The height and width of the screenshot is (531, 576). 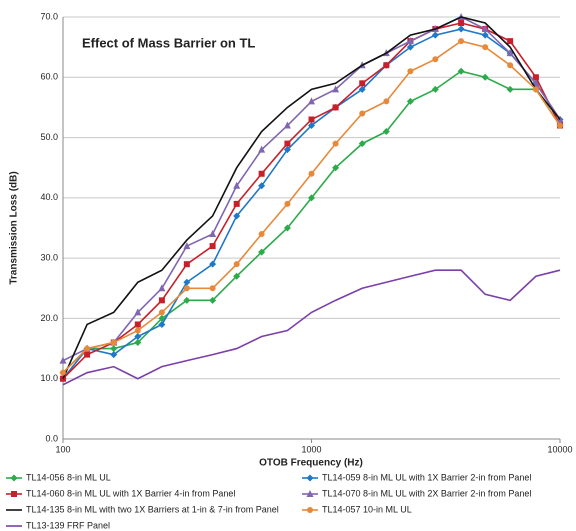 I want to click on legend-label: TL13-139 FRF Panel, so click(x=68, y=525).